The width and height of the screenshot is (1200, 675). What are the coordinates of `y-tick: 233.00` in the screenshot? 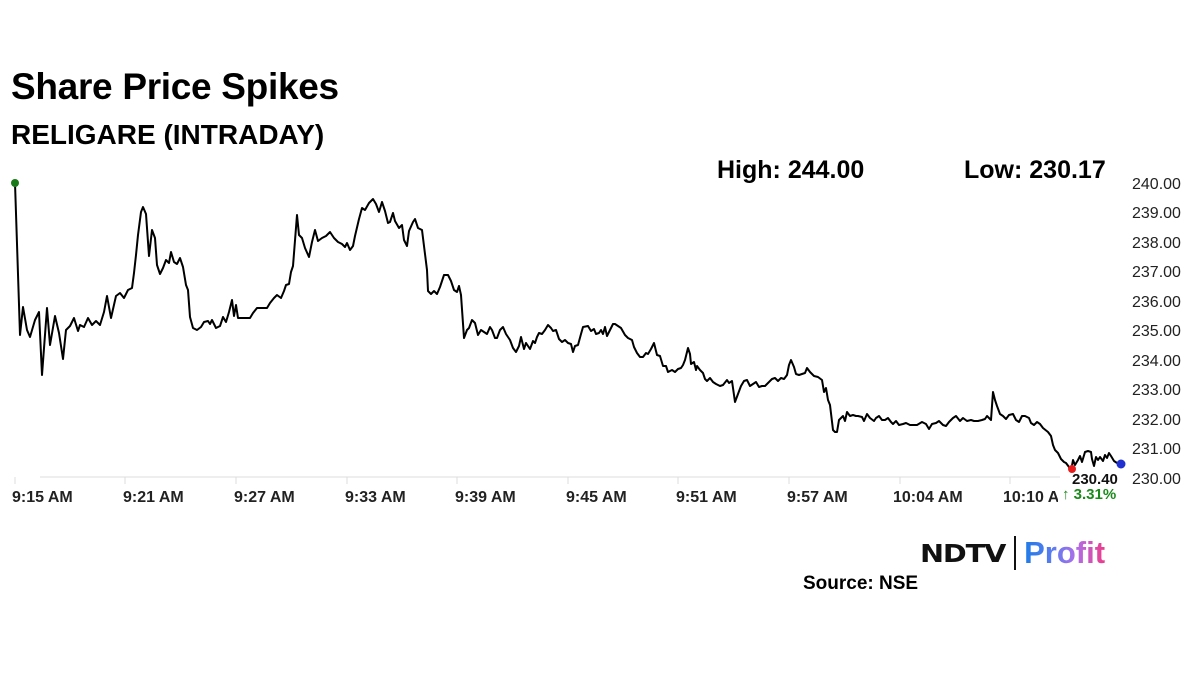 It's located at (1156, 390).